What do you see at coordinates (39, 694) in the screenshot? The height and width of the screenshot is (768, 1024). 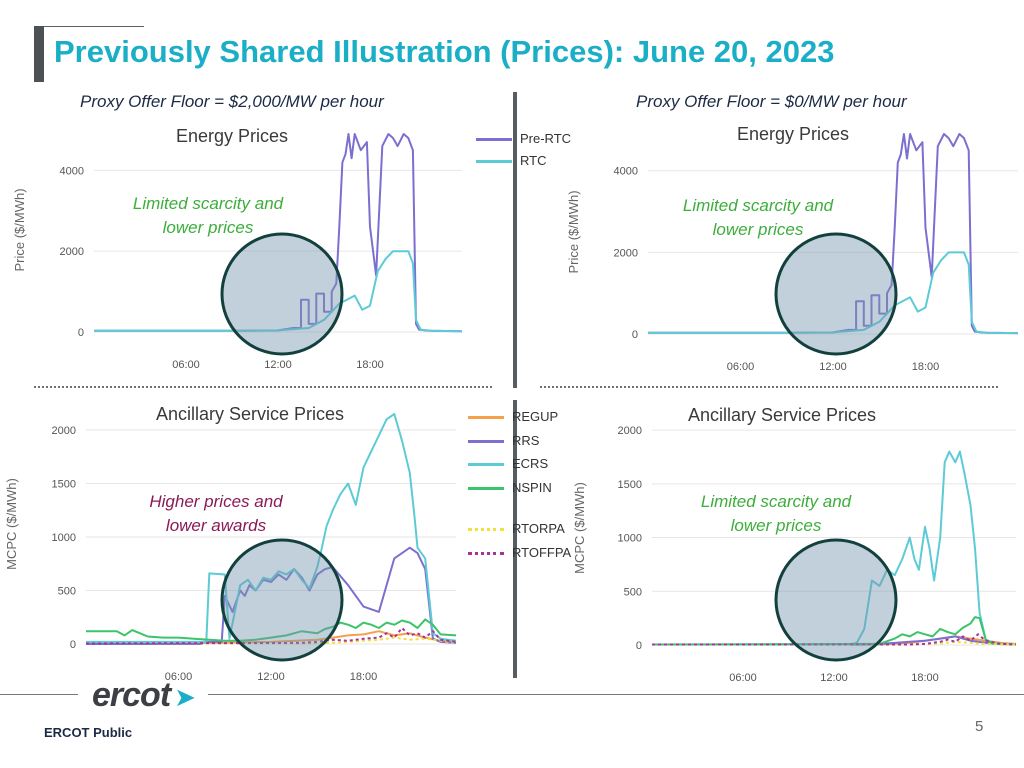 I see `footer-rule-left` at bounding box center [39, 694].